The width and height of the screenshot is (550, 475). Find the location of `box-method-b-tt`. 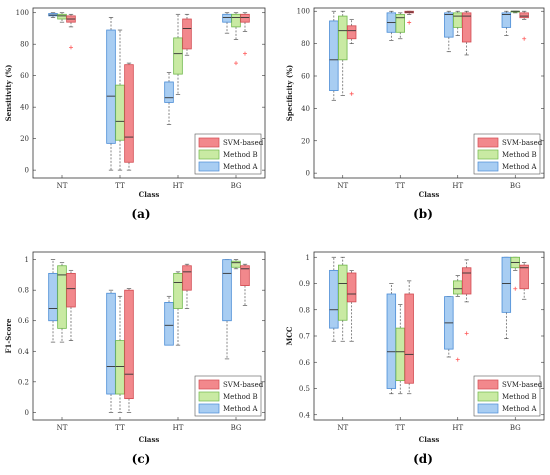

box-method-b-tt is located at coordinates (120, 100).